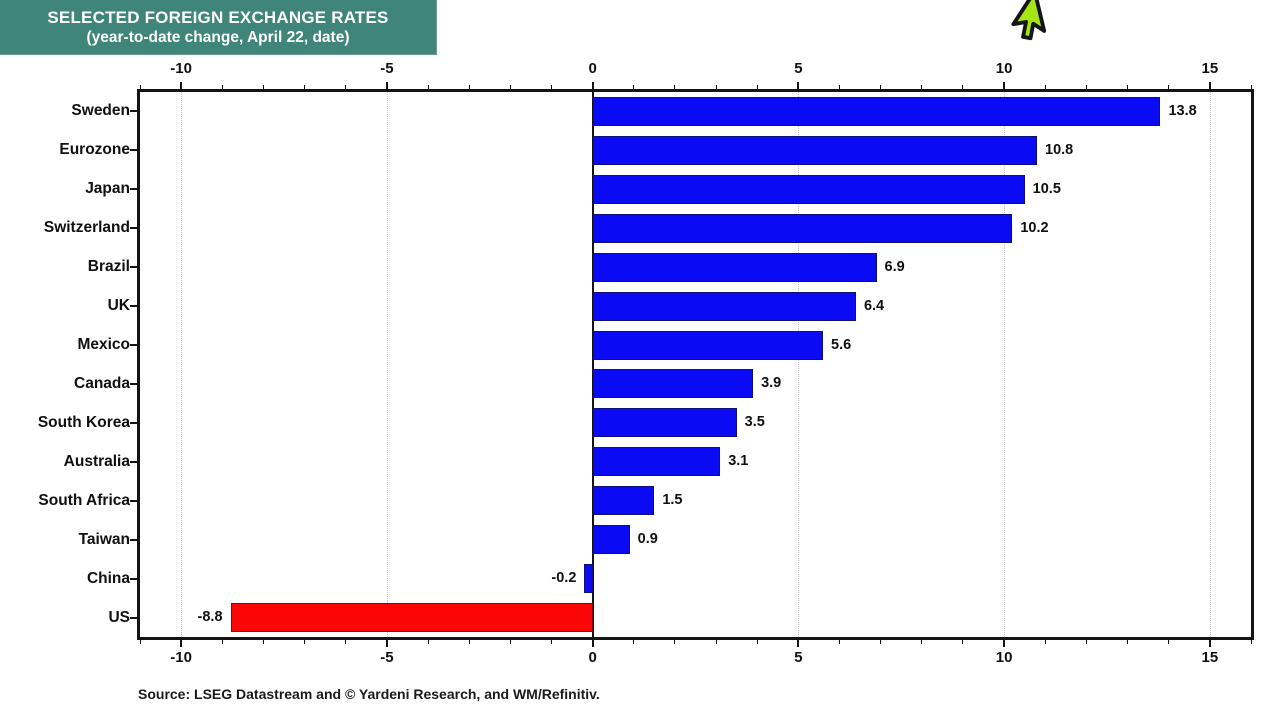  I want to click on bar-taiwan, so click(611, 540).